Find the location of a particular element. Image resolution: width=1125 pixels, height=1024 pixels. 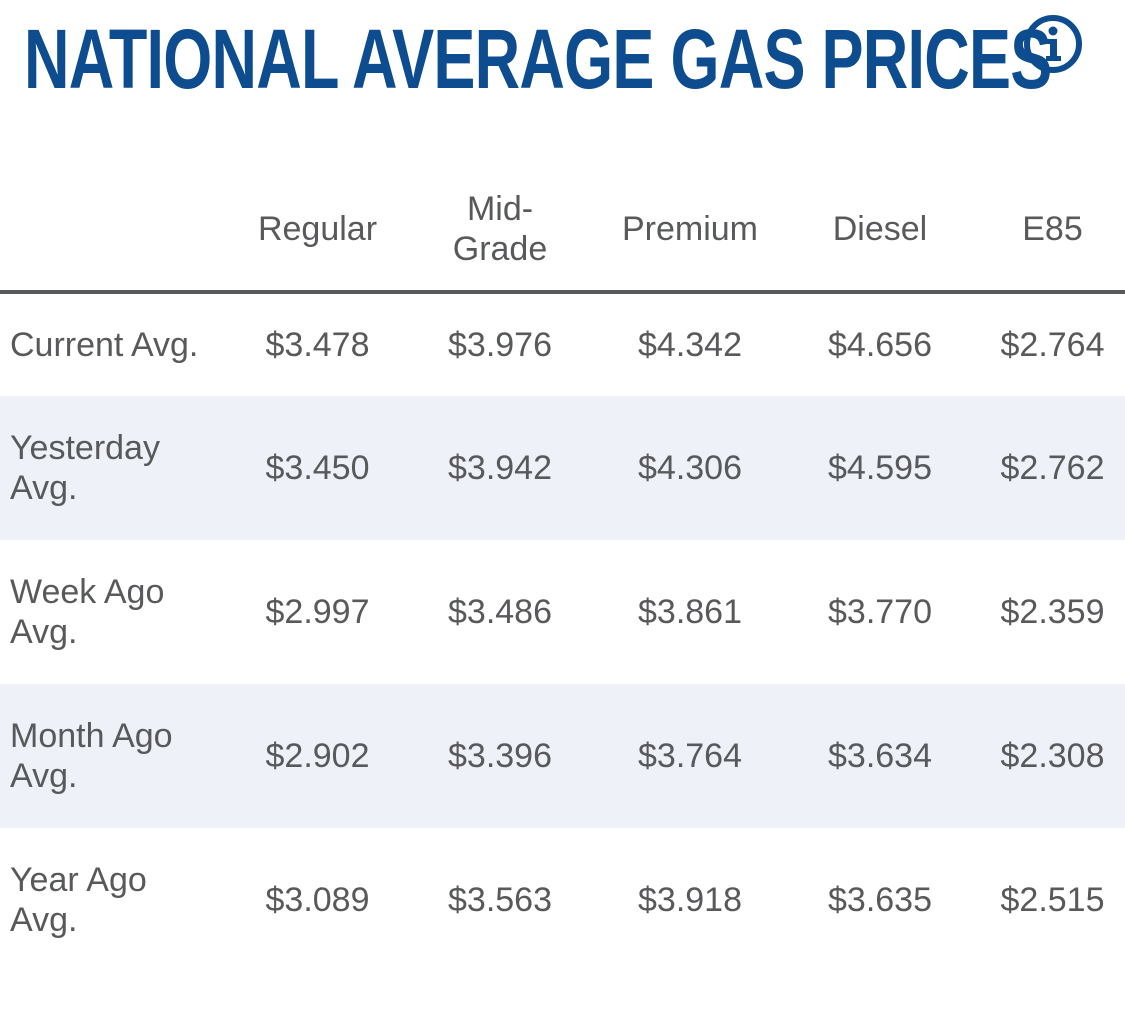

info-circle-icon is located at coordinates (1053, 44).